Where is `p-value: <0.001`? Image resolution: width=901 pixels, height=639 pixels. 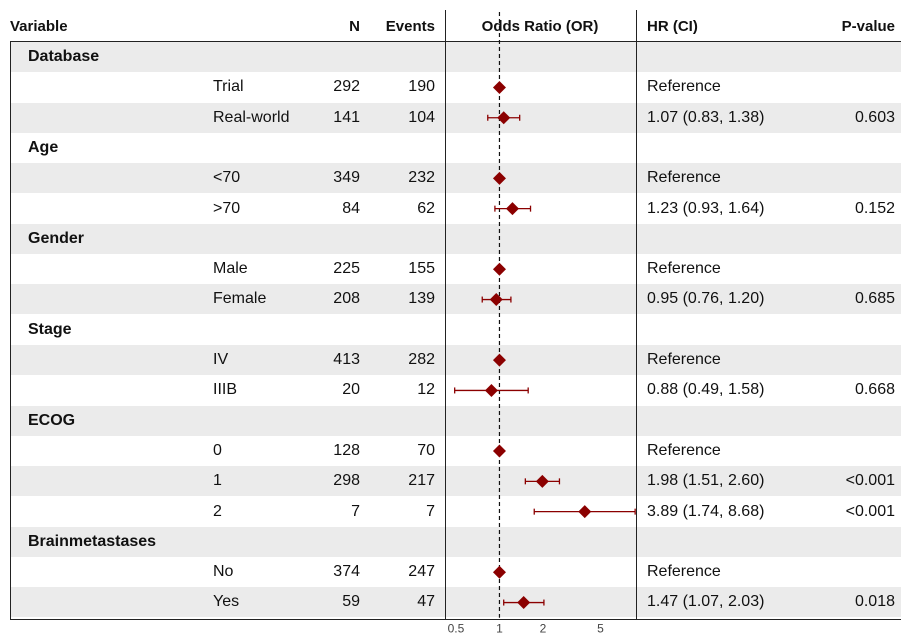 p-value: <0.001 is located at coordinates (870, 511).